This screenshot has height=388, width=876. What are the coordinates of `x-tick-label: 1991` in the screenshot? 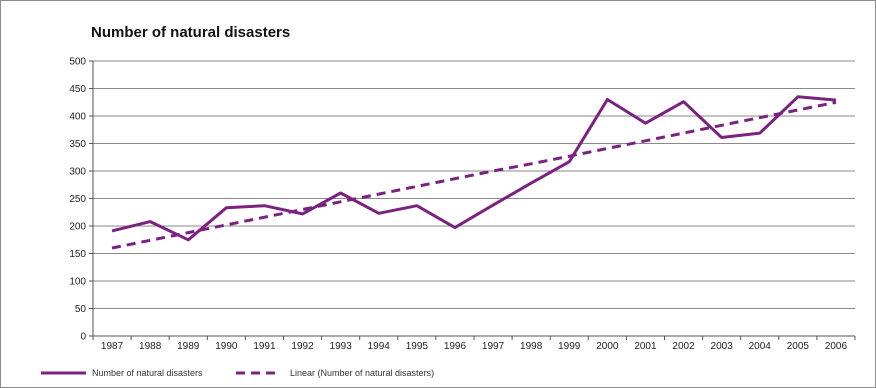 It's located at (264, 346).